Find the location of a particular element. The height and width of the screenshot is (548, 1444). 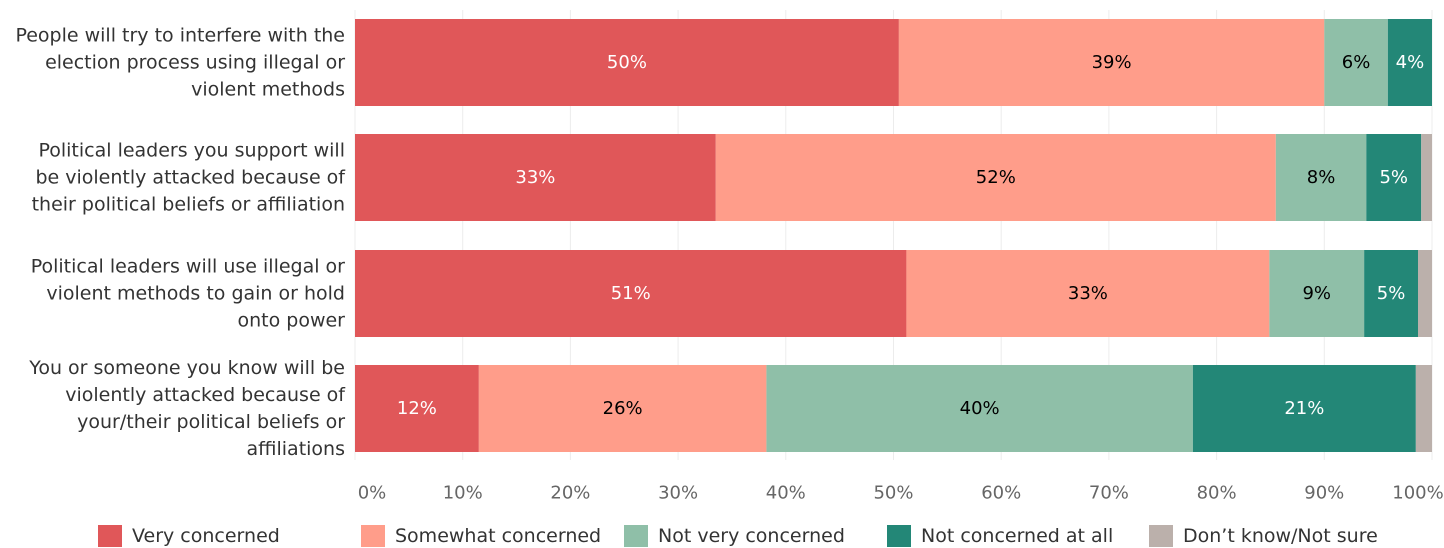

legend-label: Somewhat concerned is located at coordinates (498, 536).